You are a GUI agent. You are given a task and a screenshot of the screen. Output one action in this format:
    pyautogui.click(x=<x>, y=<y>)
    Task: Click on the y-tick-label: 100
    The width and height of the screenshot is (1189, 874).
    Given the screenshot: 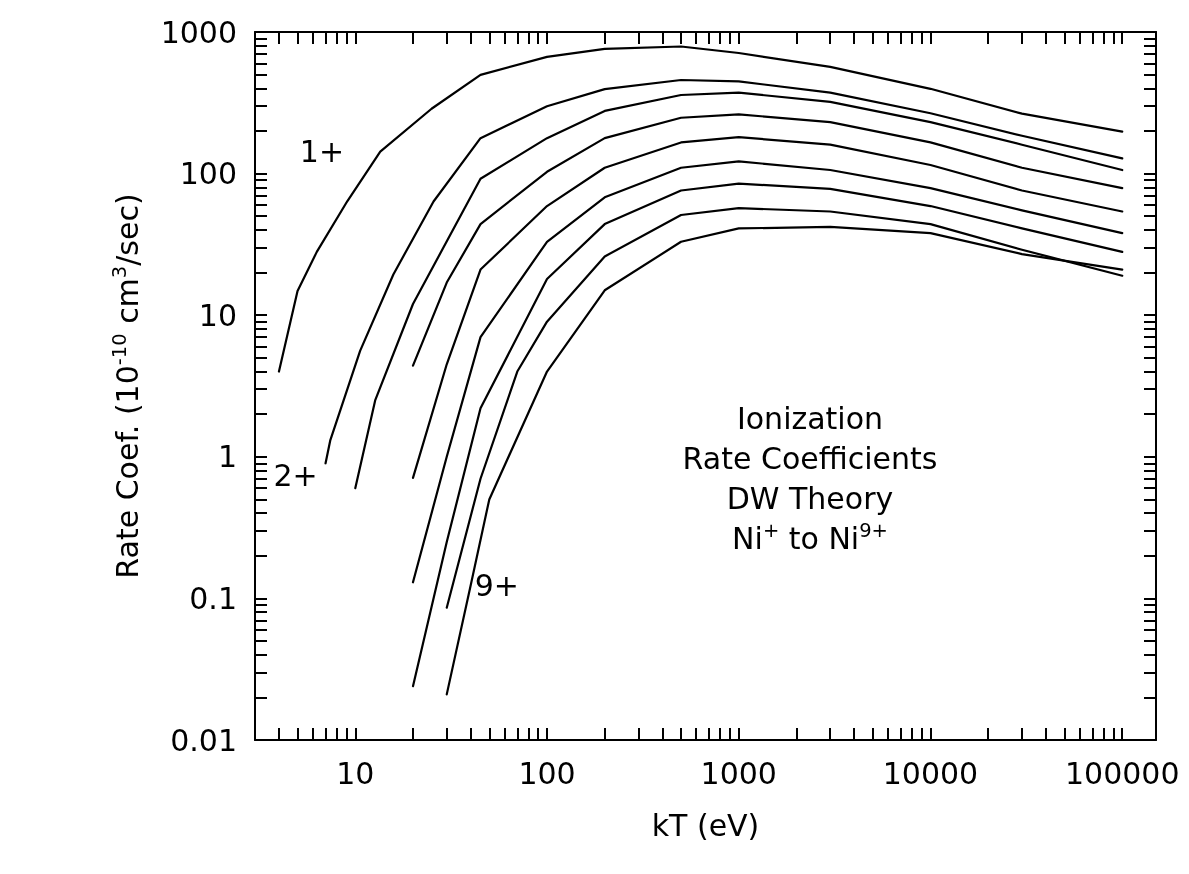 What is the action you would take?
    pyautogui.click(x=208, y=174)
    